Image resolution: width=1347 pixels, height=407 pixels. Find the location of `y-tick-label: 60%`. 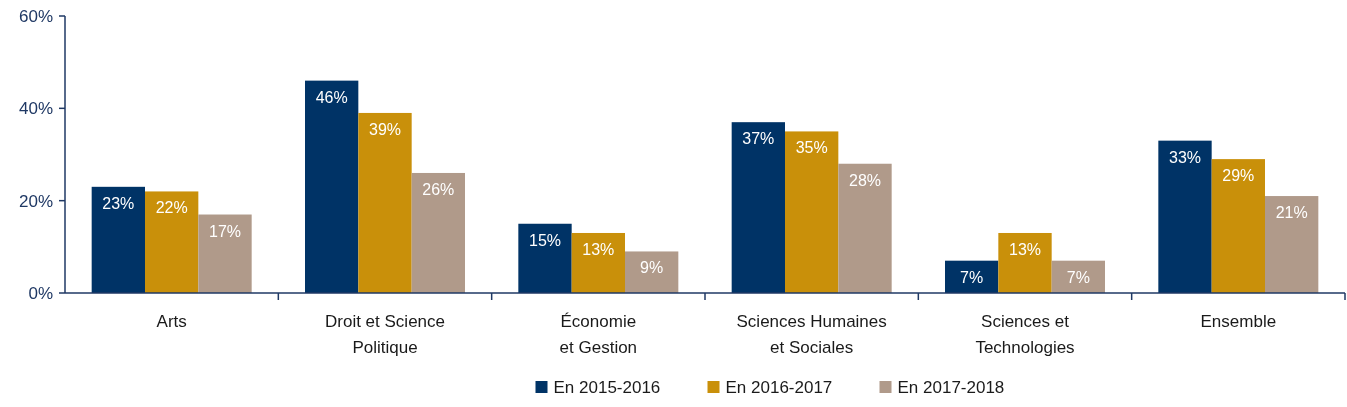

y-tick-label: 60% is located at coordinates (35, 16).